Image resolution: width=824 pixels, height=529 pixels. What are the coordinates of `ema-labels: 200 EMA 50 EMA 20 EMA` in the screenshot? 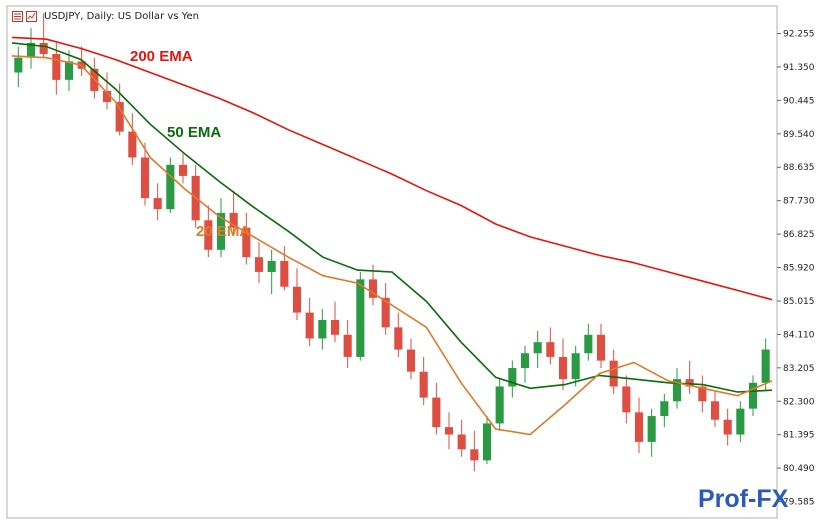 It's located at (190, 144).